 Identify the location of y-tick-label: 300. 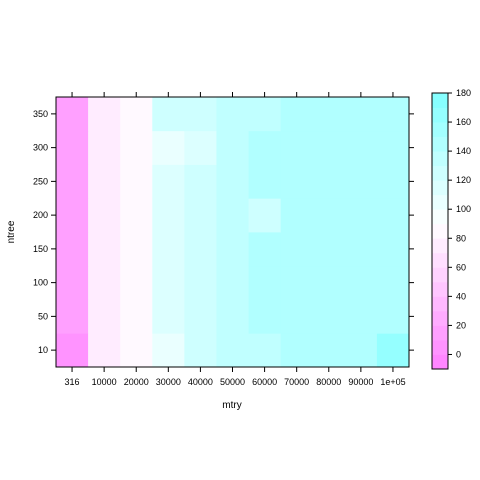
(40, 148).